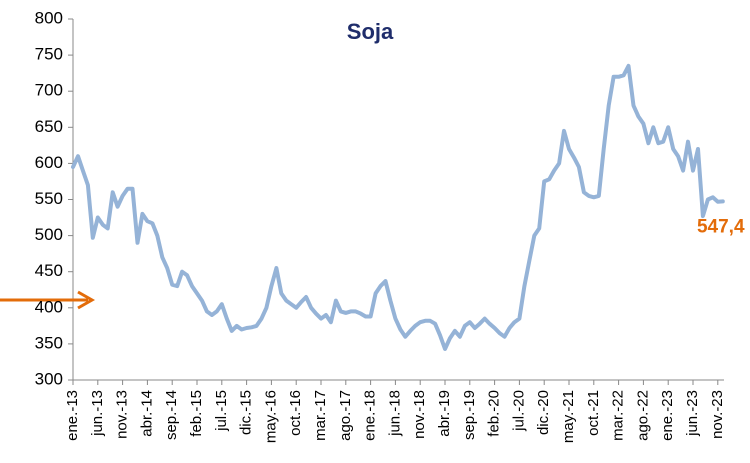 The height and width of the screenshot is (463, 750). I want to click on y-tick-label: 450, so click(49, 270).